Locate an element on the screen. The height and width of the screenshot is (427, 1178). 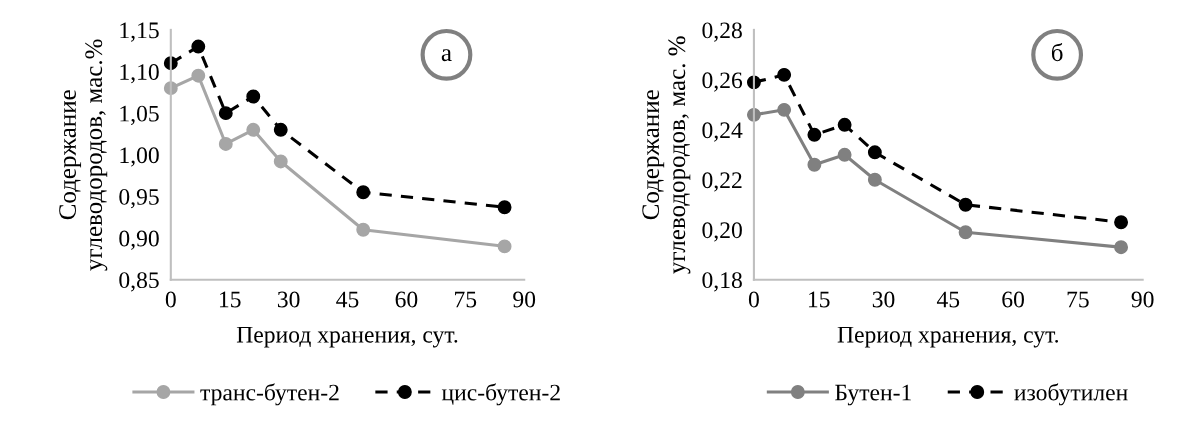
y-axis-title: Содержание углеводородов, мас. % is located at coordinates (666, 155).